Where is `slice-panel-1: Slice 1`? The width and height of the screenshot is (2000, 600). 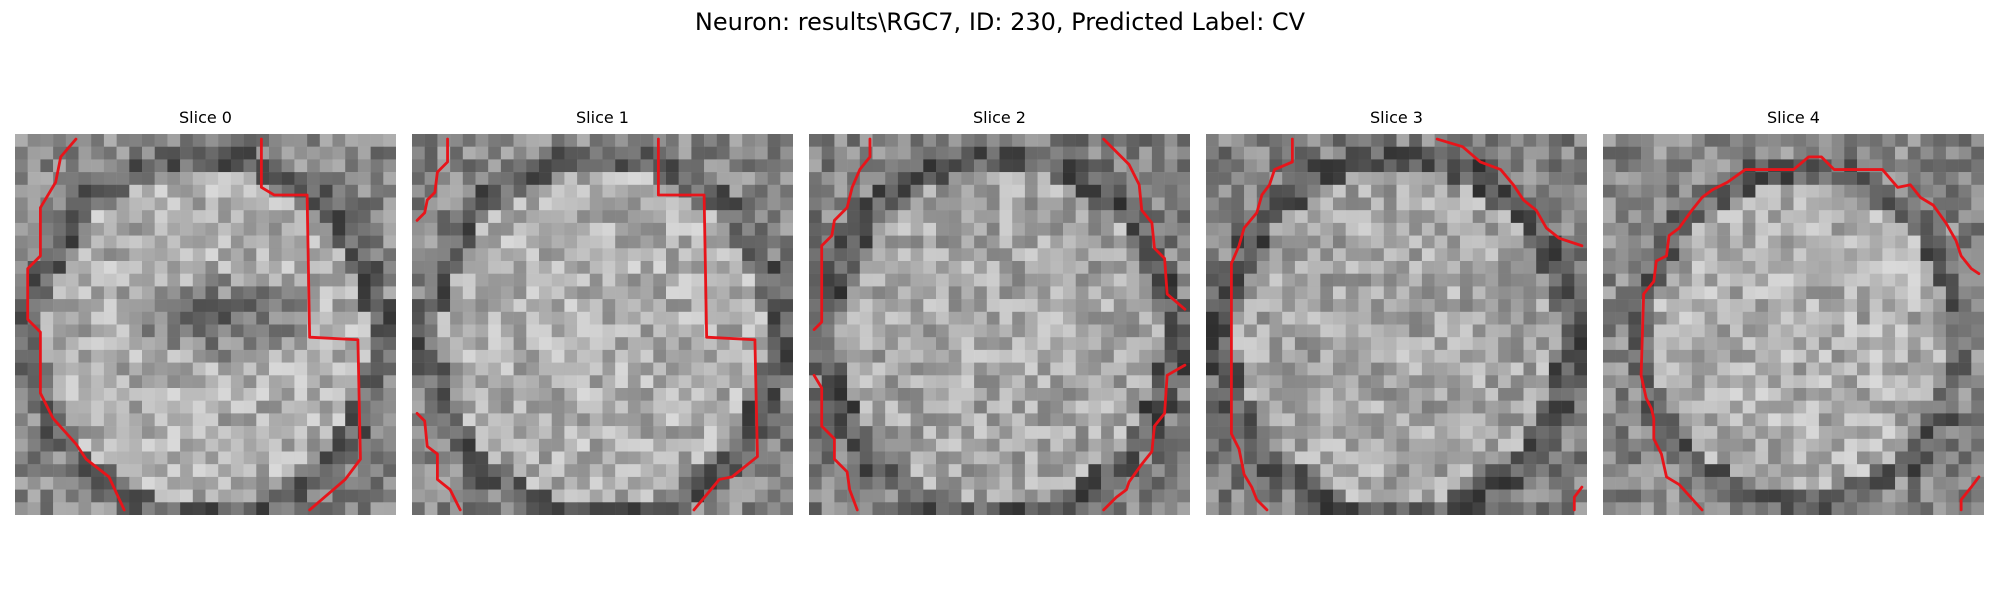 slice-panel-1: Slice 1 is located at coordinates (602, 310).